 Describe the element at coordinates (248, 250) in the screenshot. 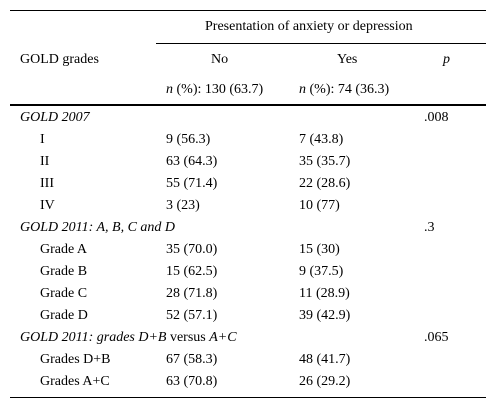

I see `table-row: Grade A 35 (70.0) 15 (30)` at that location.